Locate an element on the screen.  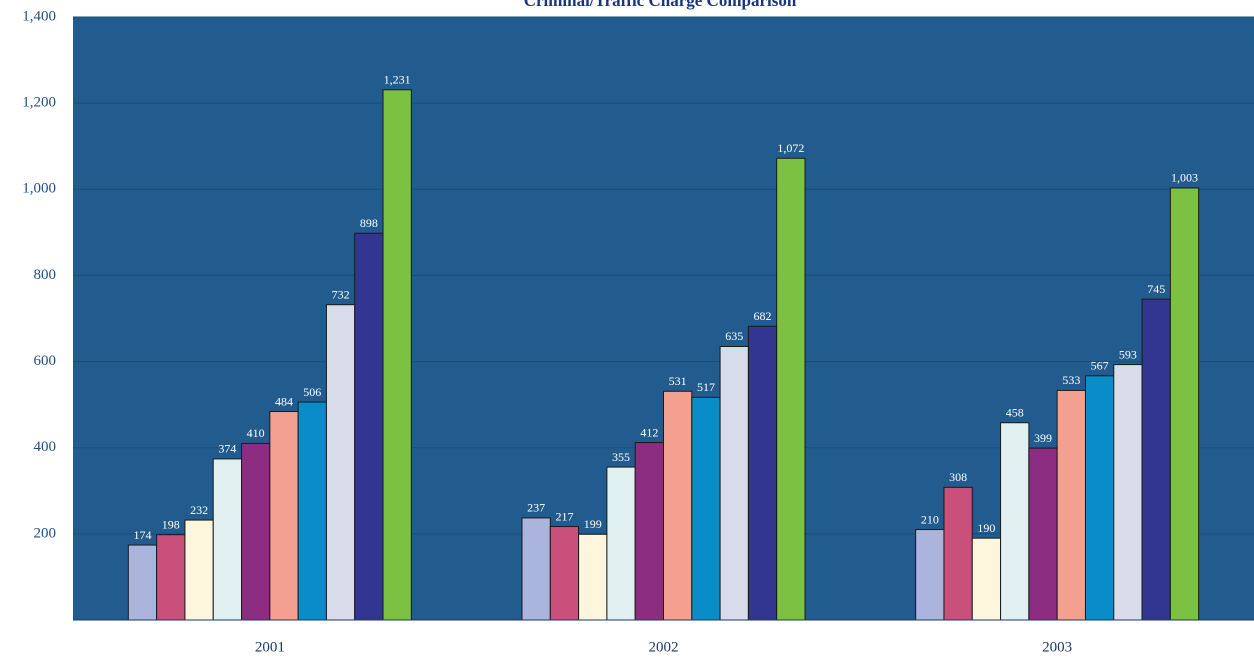
value-label: 174 is located at coordinates (142, 535).